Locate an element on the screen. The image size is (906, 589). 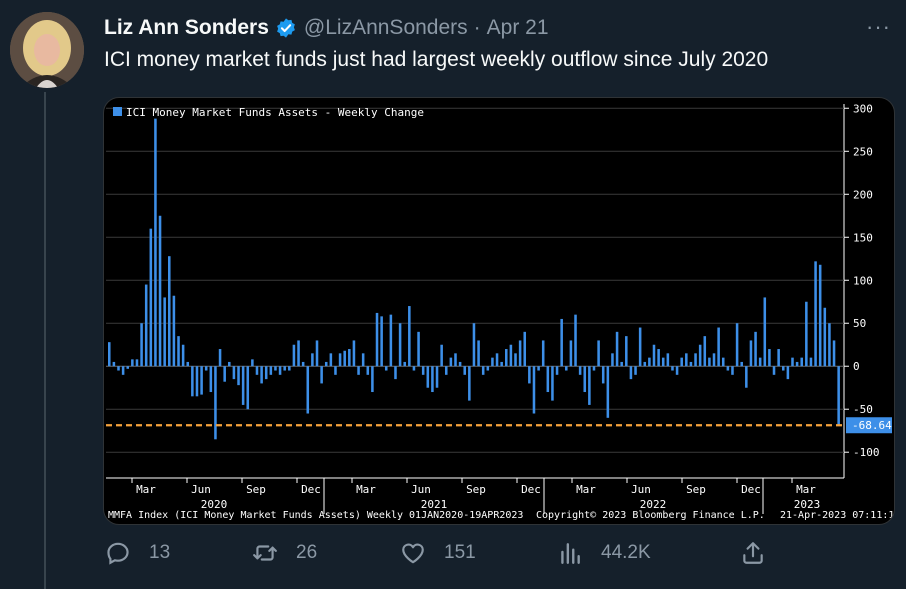
reply-count: 13 is located at coordinates (160, 552).